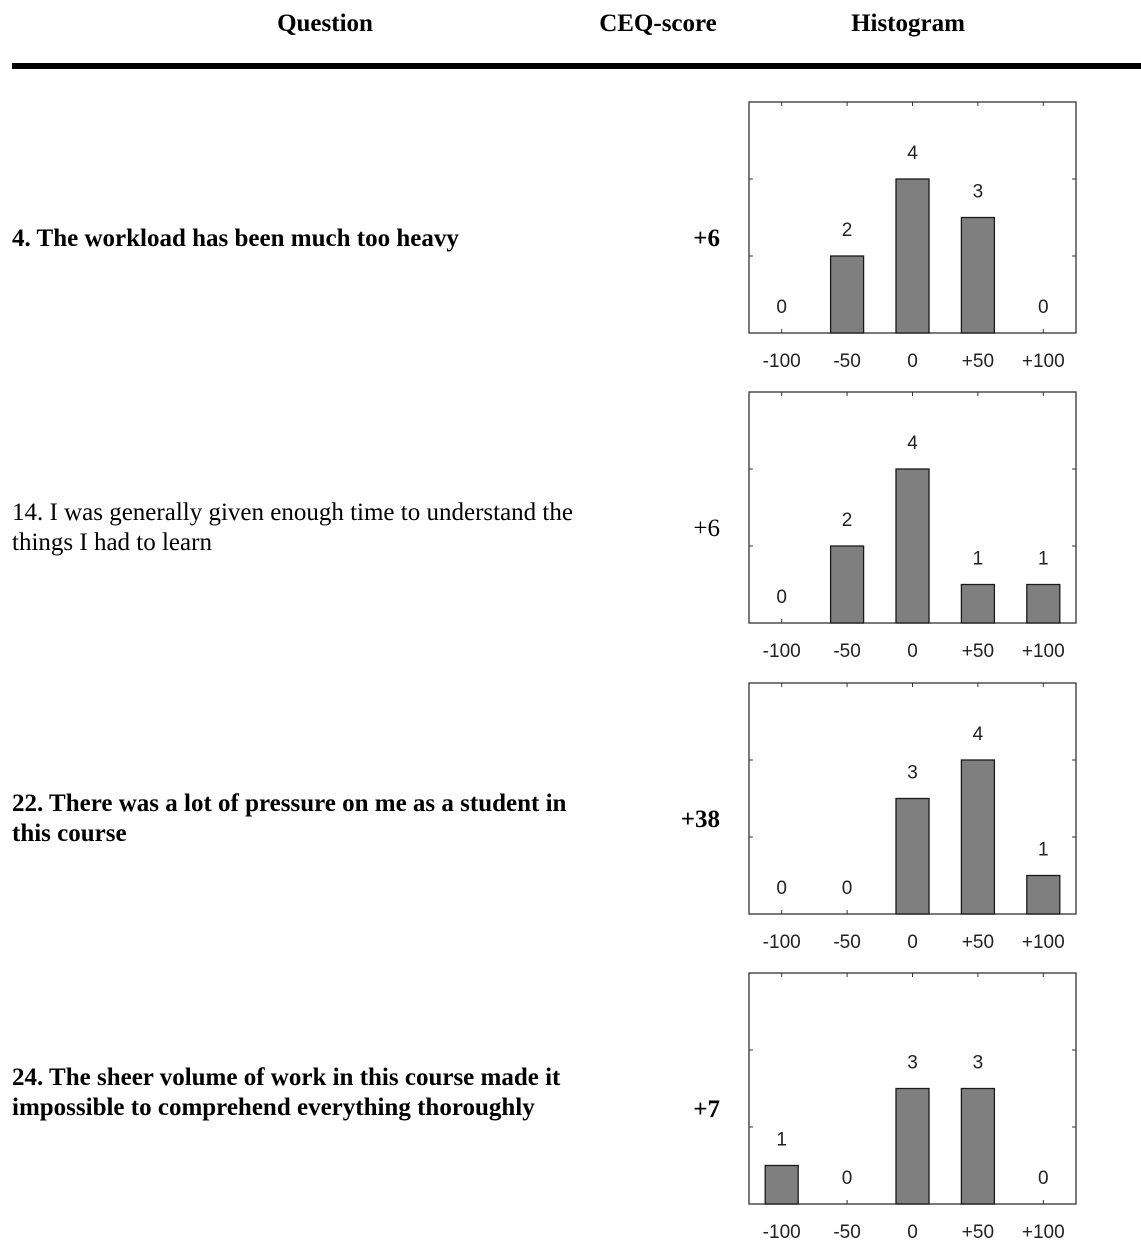 The image size is (1141, 1255). What do you see at coordinates (325, 23) in the screenshot?
I see `column-header-question: Question` at bounding box center [325, 23].